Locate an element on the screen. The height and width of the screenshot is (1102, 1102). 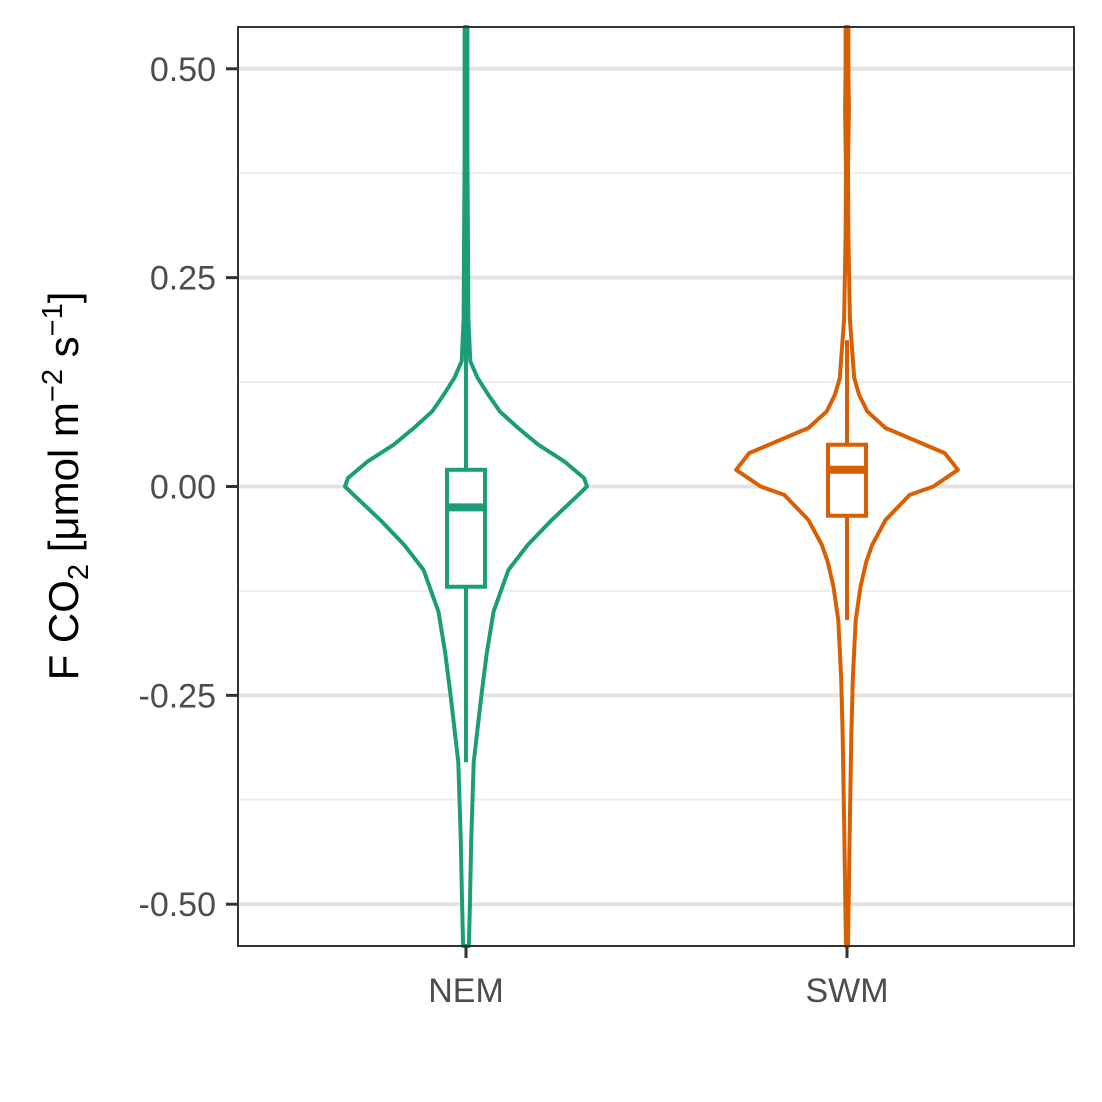
y-tick-label: -0.25 is located at coordinates (178, 696).